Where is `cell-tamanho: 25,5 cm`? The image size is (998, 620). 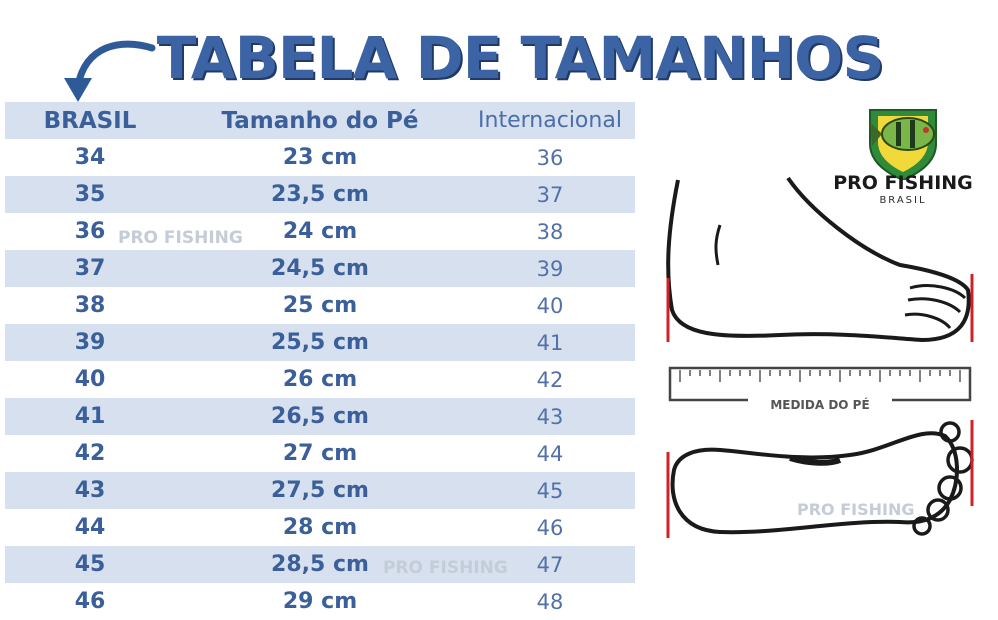 cell-tamanho: 25,5 cm is located at coordinates (320, 342).